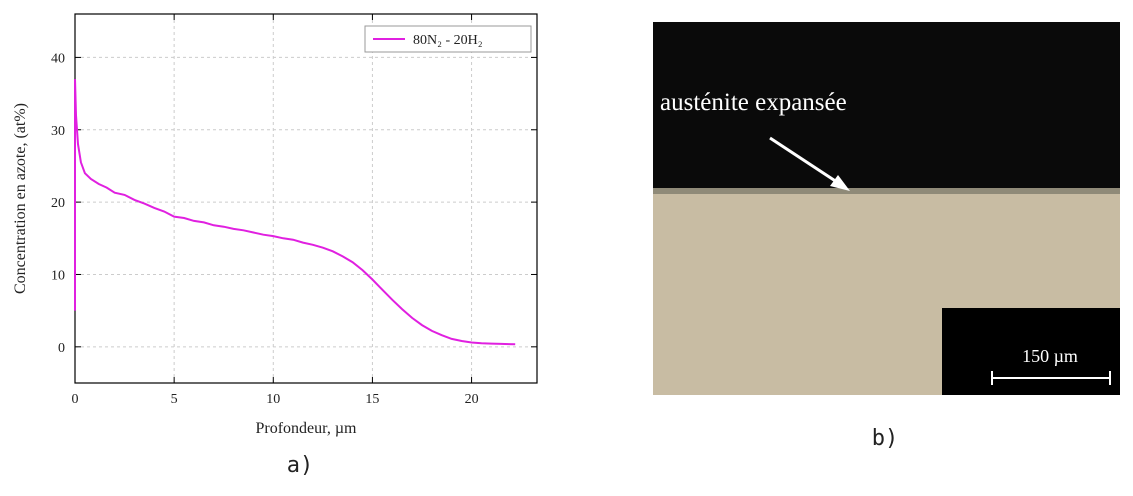 This screenshot has width=1133, height=496. I want to click on scale-label: 150 µm, so click(1050, 356).